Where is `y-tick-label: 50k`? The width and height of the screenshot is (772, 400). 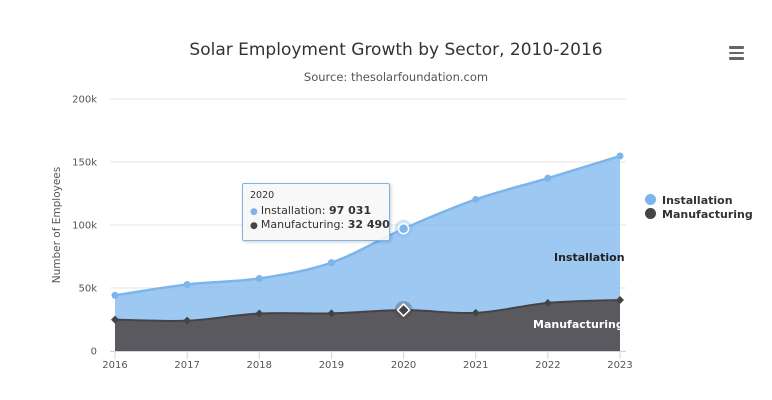
y-tick-label: 50k is located at coordinates (87, 289).